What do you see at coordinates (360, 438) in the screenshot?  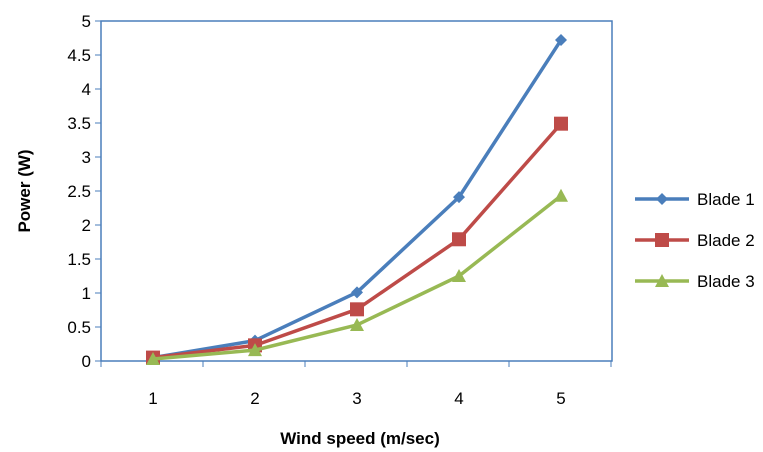 I see `x-axis-title: Wind speed (m/sec)` at bounding box center [360, 438].